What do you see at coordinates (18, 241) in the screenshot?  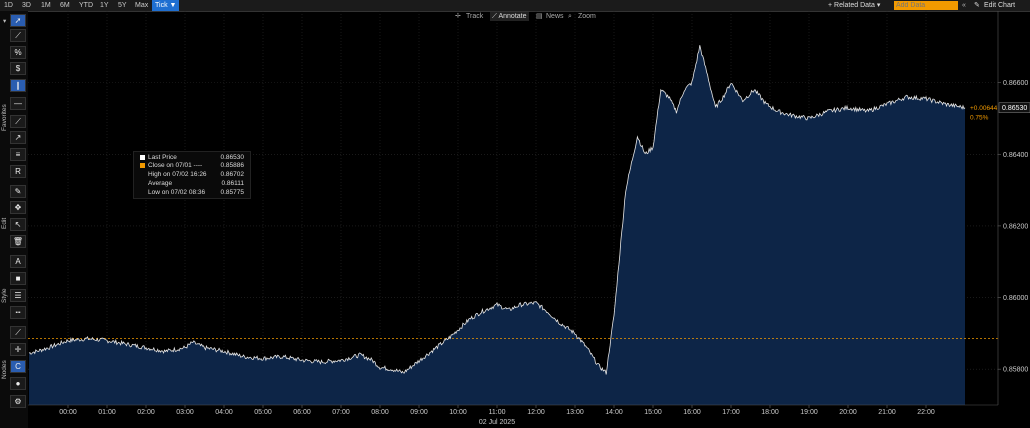 I see `trash-icon: 🗑` at bounding box center [18, 241].